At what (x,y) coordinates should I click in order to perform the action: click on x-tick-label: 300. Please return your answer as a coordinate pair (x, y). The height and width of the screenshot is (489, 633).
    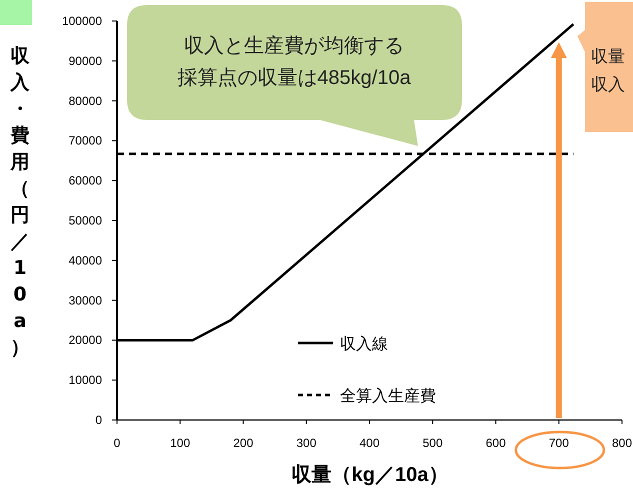
    Looking at the image, I should click on (306, 443).